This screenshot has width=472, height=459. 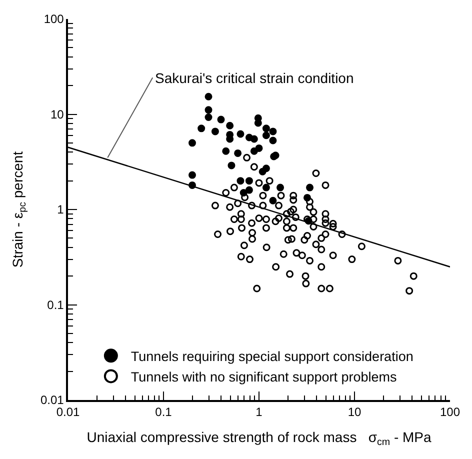 I want to click on x-tick-label: 1, so click(x=259, y=412).